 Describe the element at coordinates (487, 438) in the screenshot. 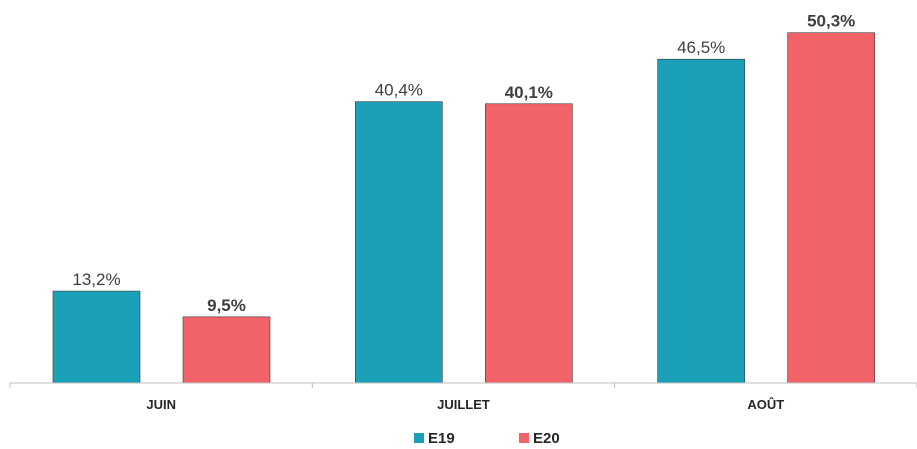

I see `legend: E19 E20` at that location.